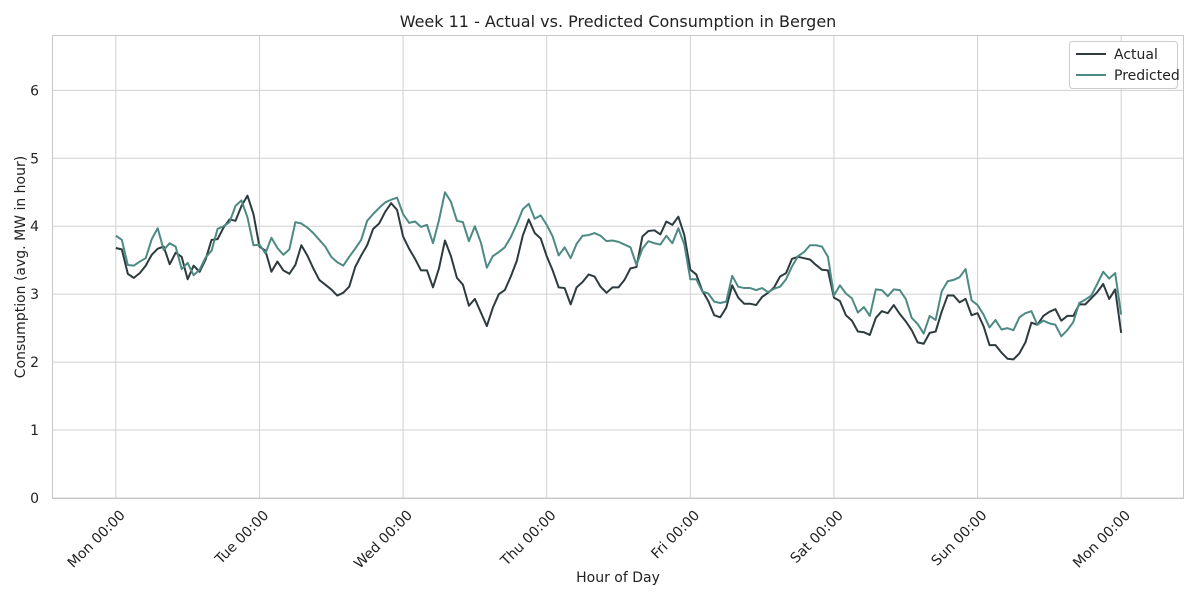 This screenshot has width=1200, height=600. Describe the element at coordinates (34, 295) in the screenshot. I see `y-tick-label: 3` at that location.